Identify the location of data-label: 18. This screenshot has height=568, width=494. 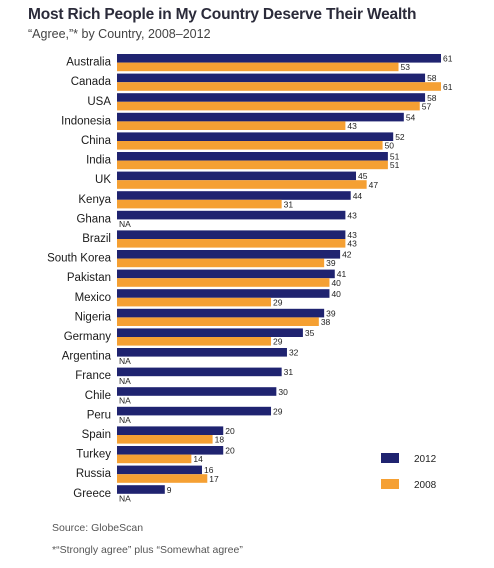
(220, 440).